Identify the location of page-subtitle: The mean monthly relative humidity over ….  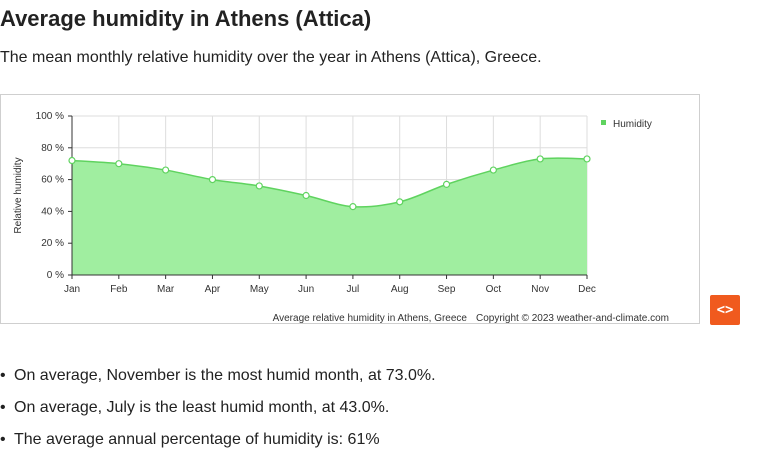
(271, 57).